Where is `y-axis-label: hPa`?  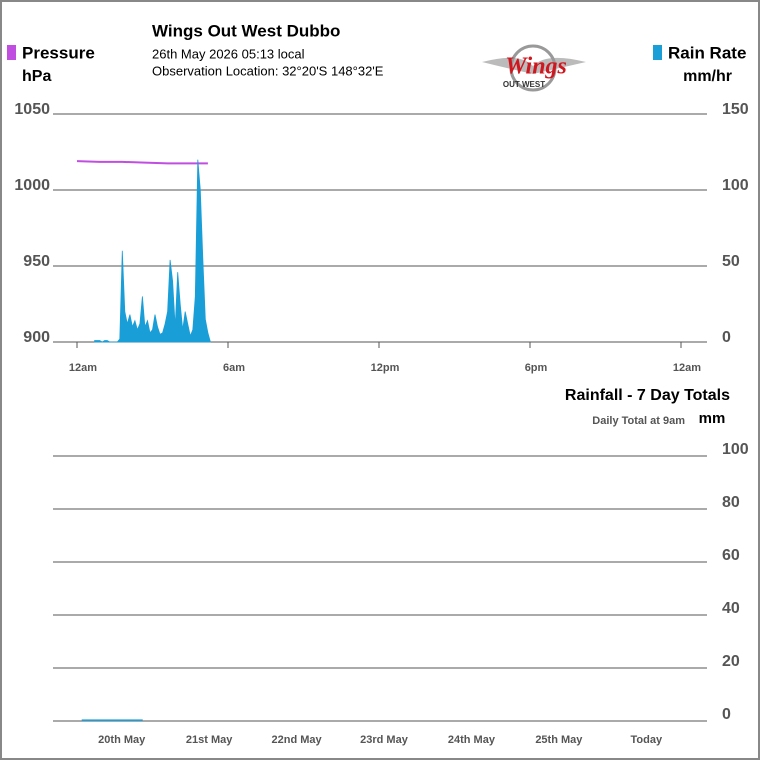 y-axis-label: hPa is located at coordinates (36, 76).